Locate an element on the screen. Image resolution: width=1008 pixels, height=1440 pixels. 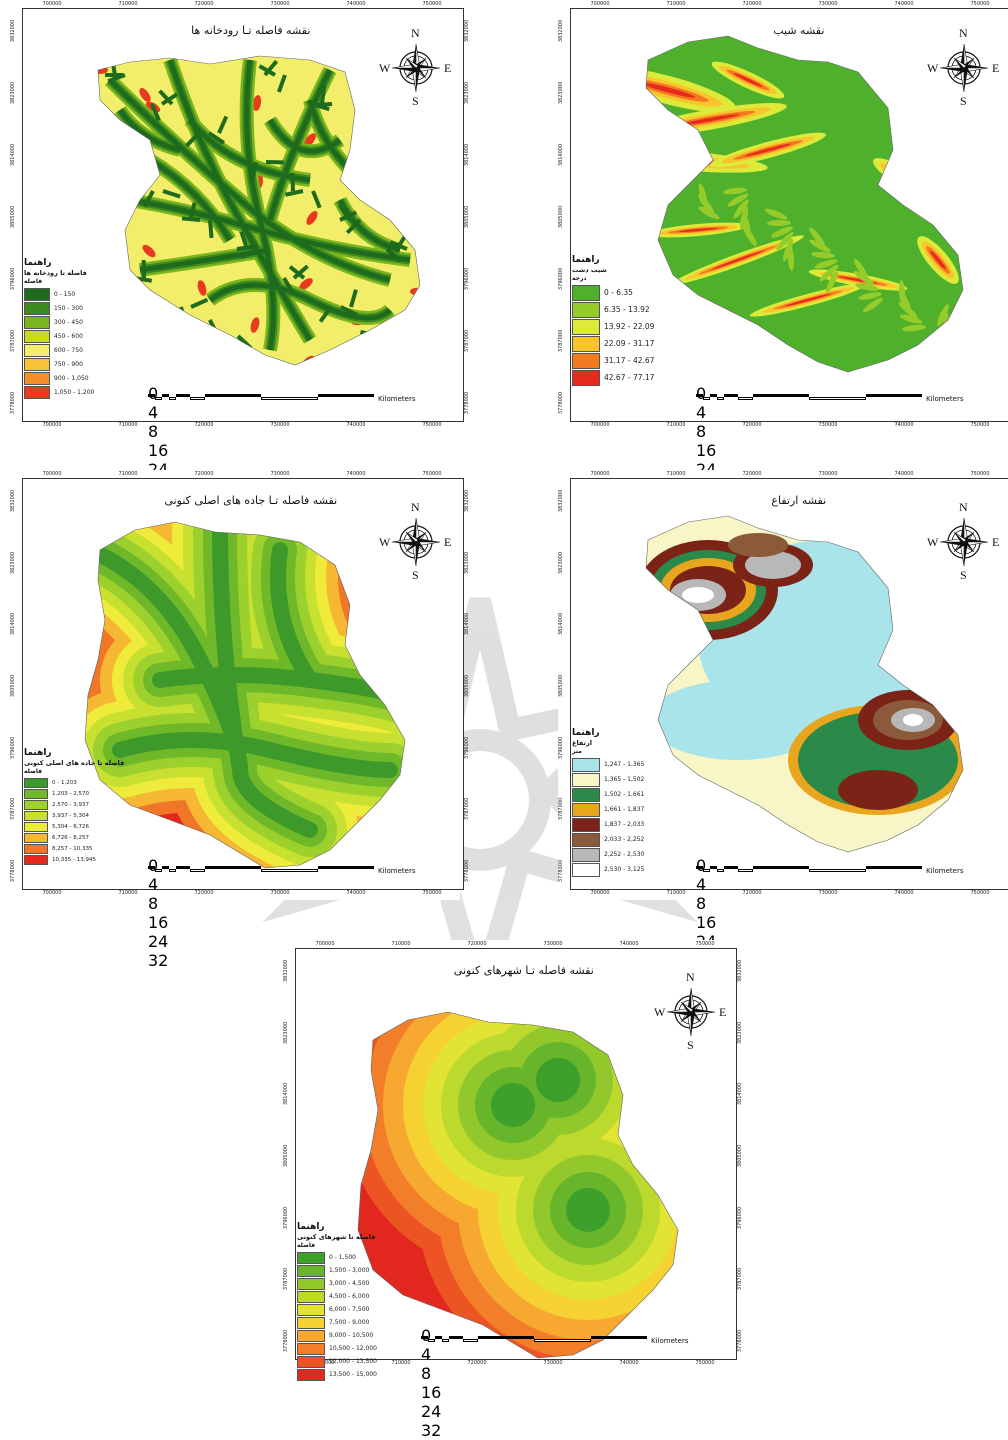
legend-item: 150 - 300 is located at coordinates (59, 308).